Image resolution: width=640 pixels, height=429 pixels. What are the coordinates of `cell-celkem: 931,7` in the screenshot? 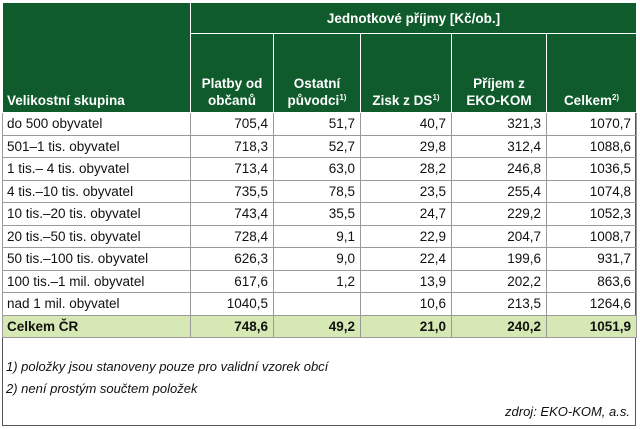 It's located at (591, 259).